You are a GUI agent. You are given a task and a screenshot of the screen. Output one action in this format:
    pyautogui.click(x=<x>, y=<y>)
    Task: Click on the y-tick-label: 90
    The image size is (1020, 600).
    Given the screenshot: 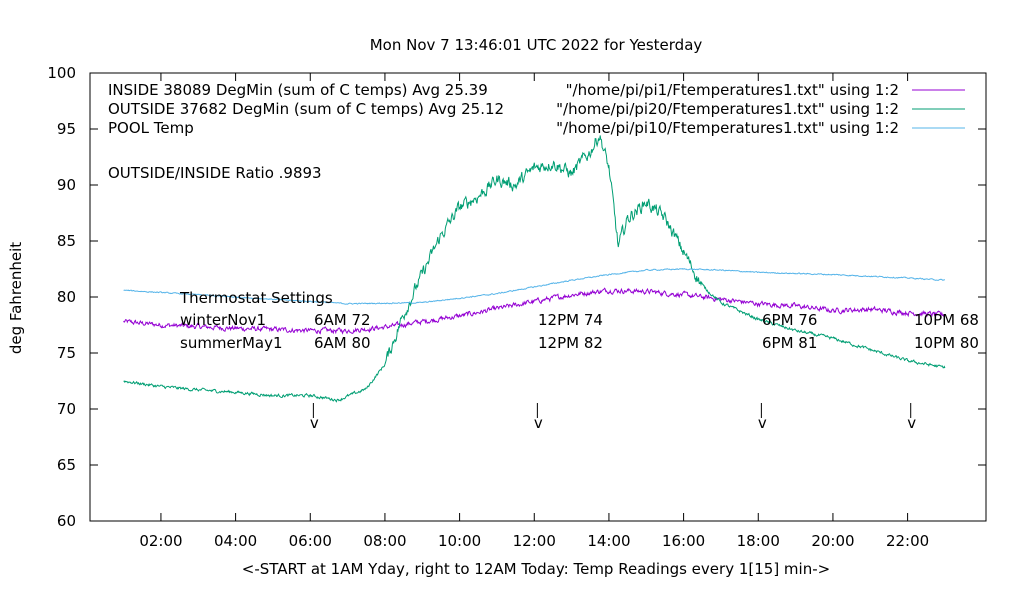 What is the action you would take?
    pyautogui.click(x=66, y=185)
    